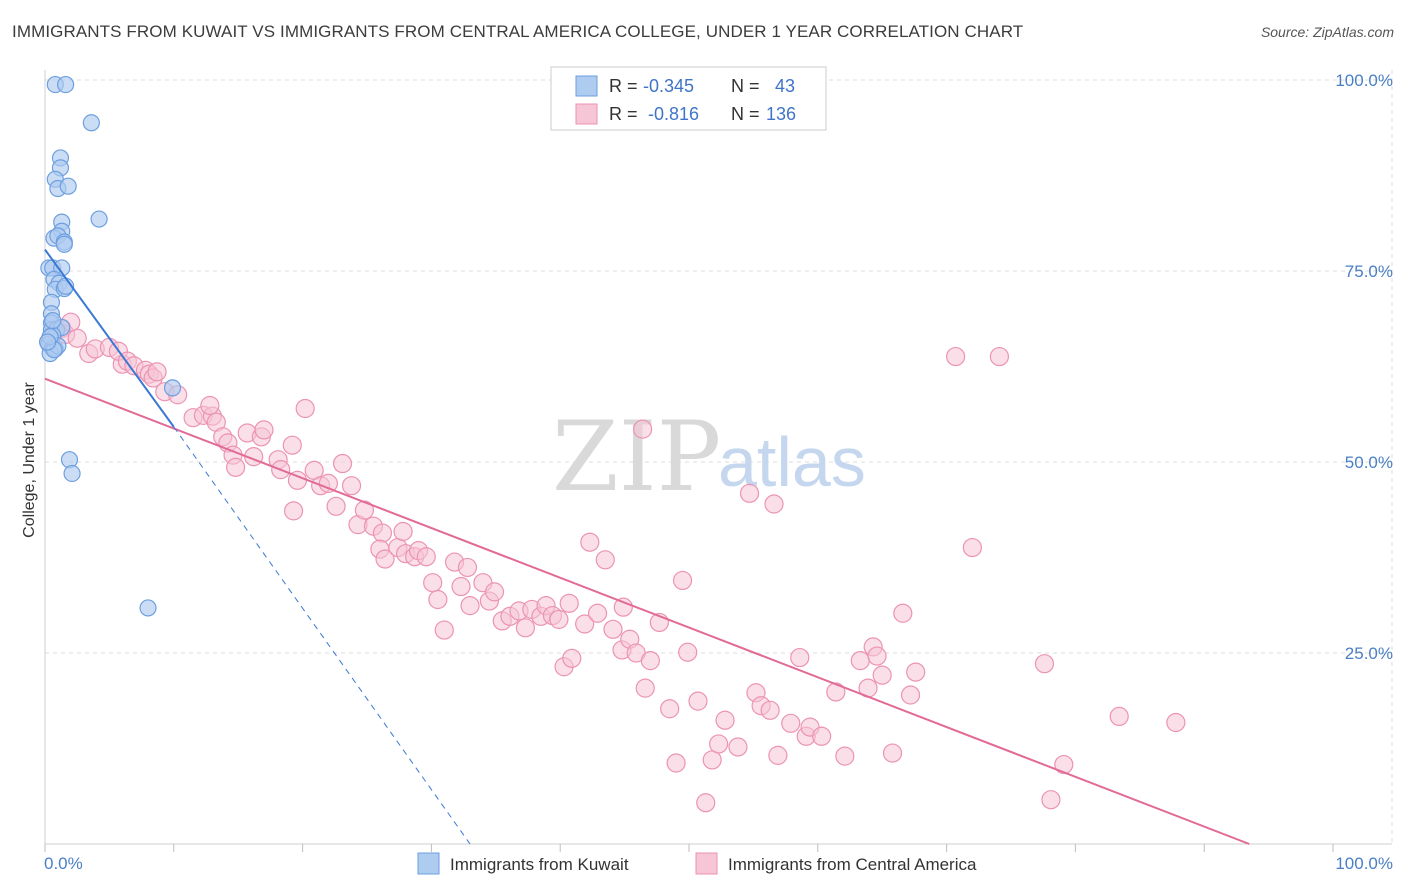 This screenshot has width=1406, height=892. I want to click on legend-r-label: R =, so click(623, 86).